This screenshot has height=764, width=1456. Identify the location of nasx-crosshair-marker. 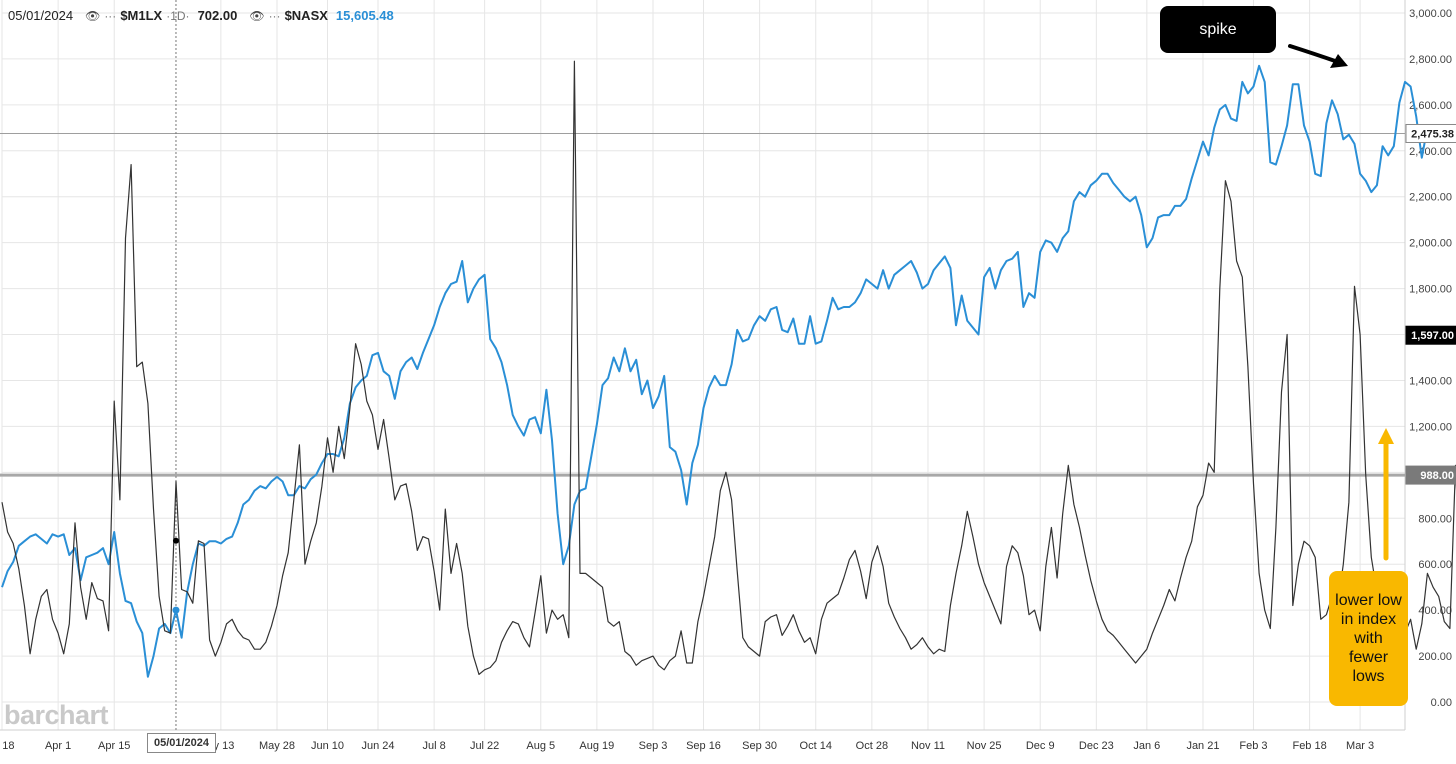
(176, 610).